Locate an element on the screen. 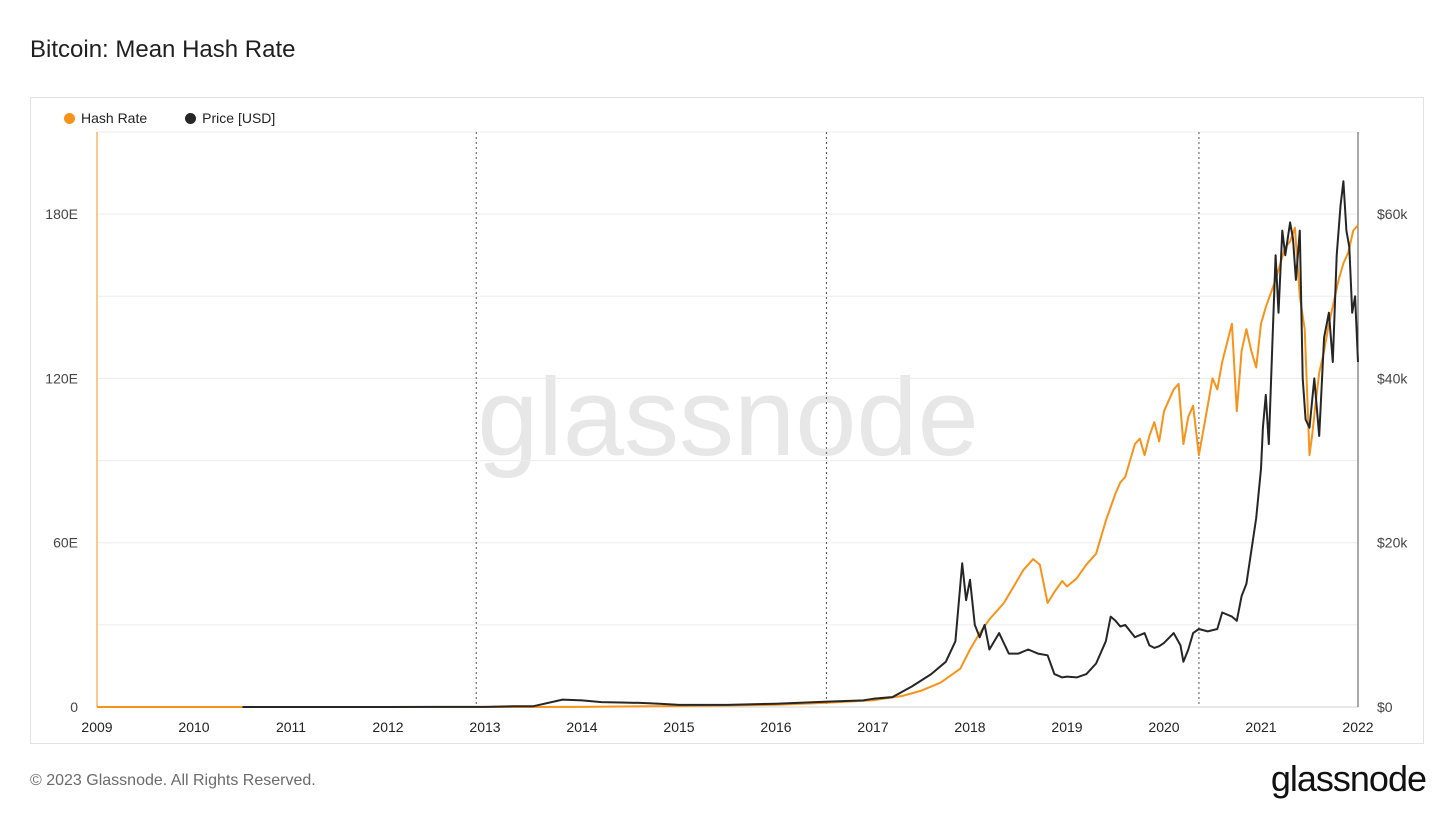 This screenshot has height=819, width=1456. x-tick-label: 2016 is located at coordinates (775, 727).